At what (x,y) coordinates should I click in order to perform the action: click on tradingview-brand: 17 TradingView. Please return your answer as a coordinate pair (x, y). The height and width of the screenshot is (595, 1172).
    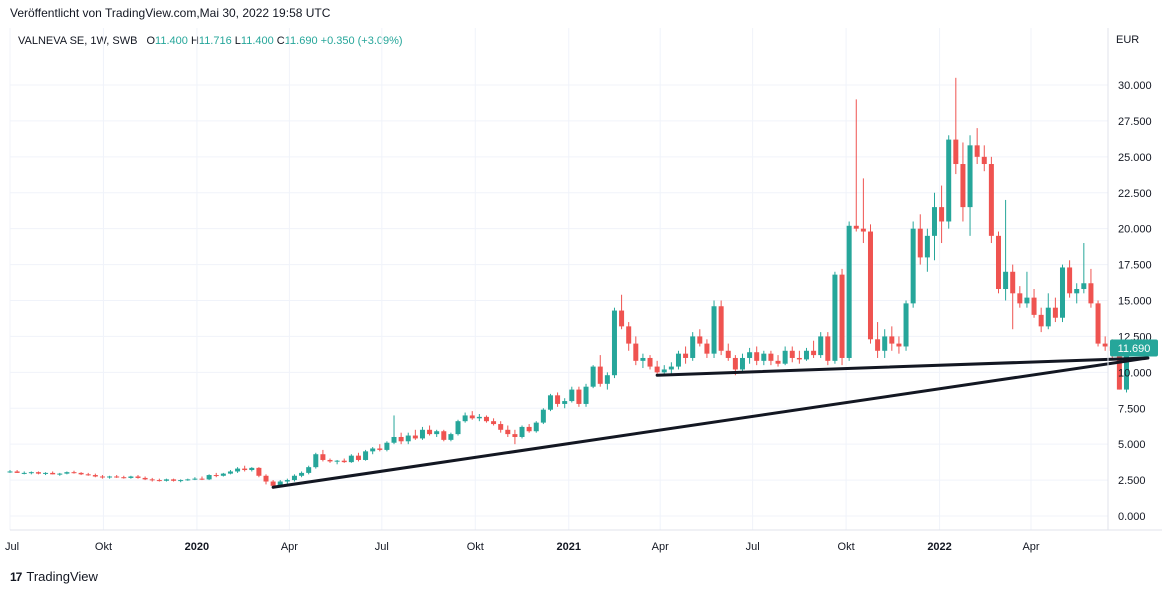
    Looking at the image, I should click on (54, 576).